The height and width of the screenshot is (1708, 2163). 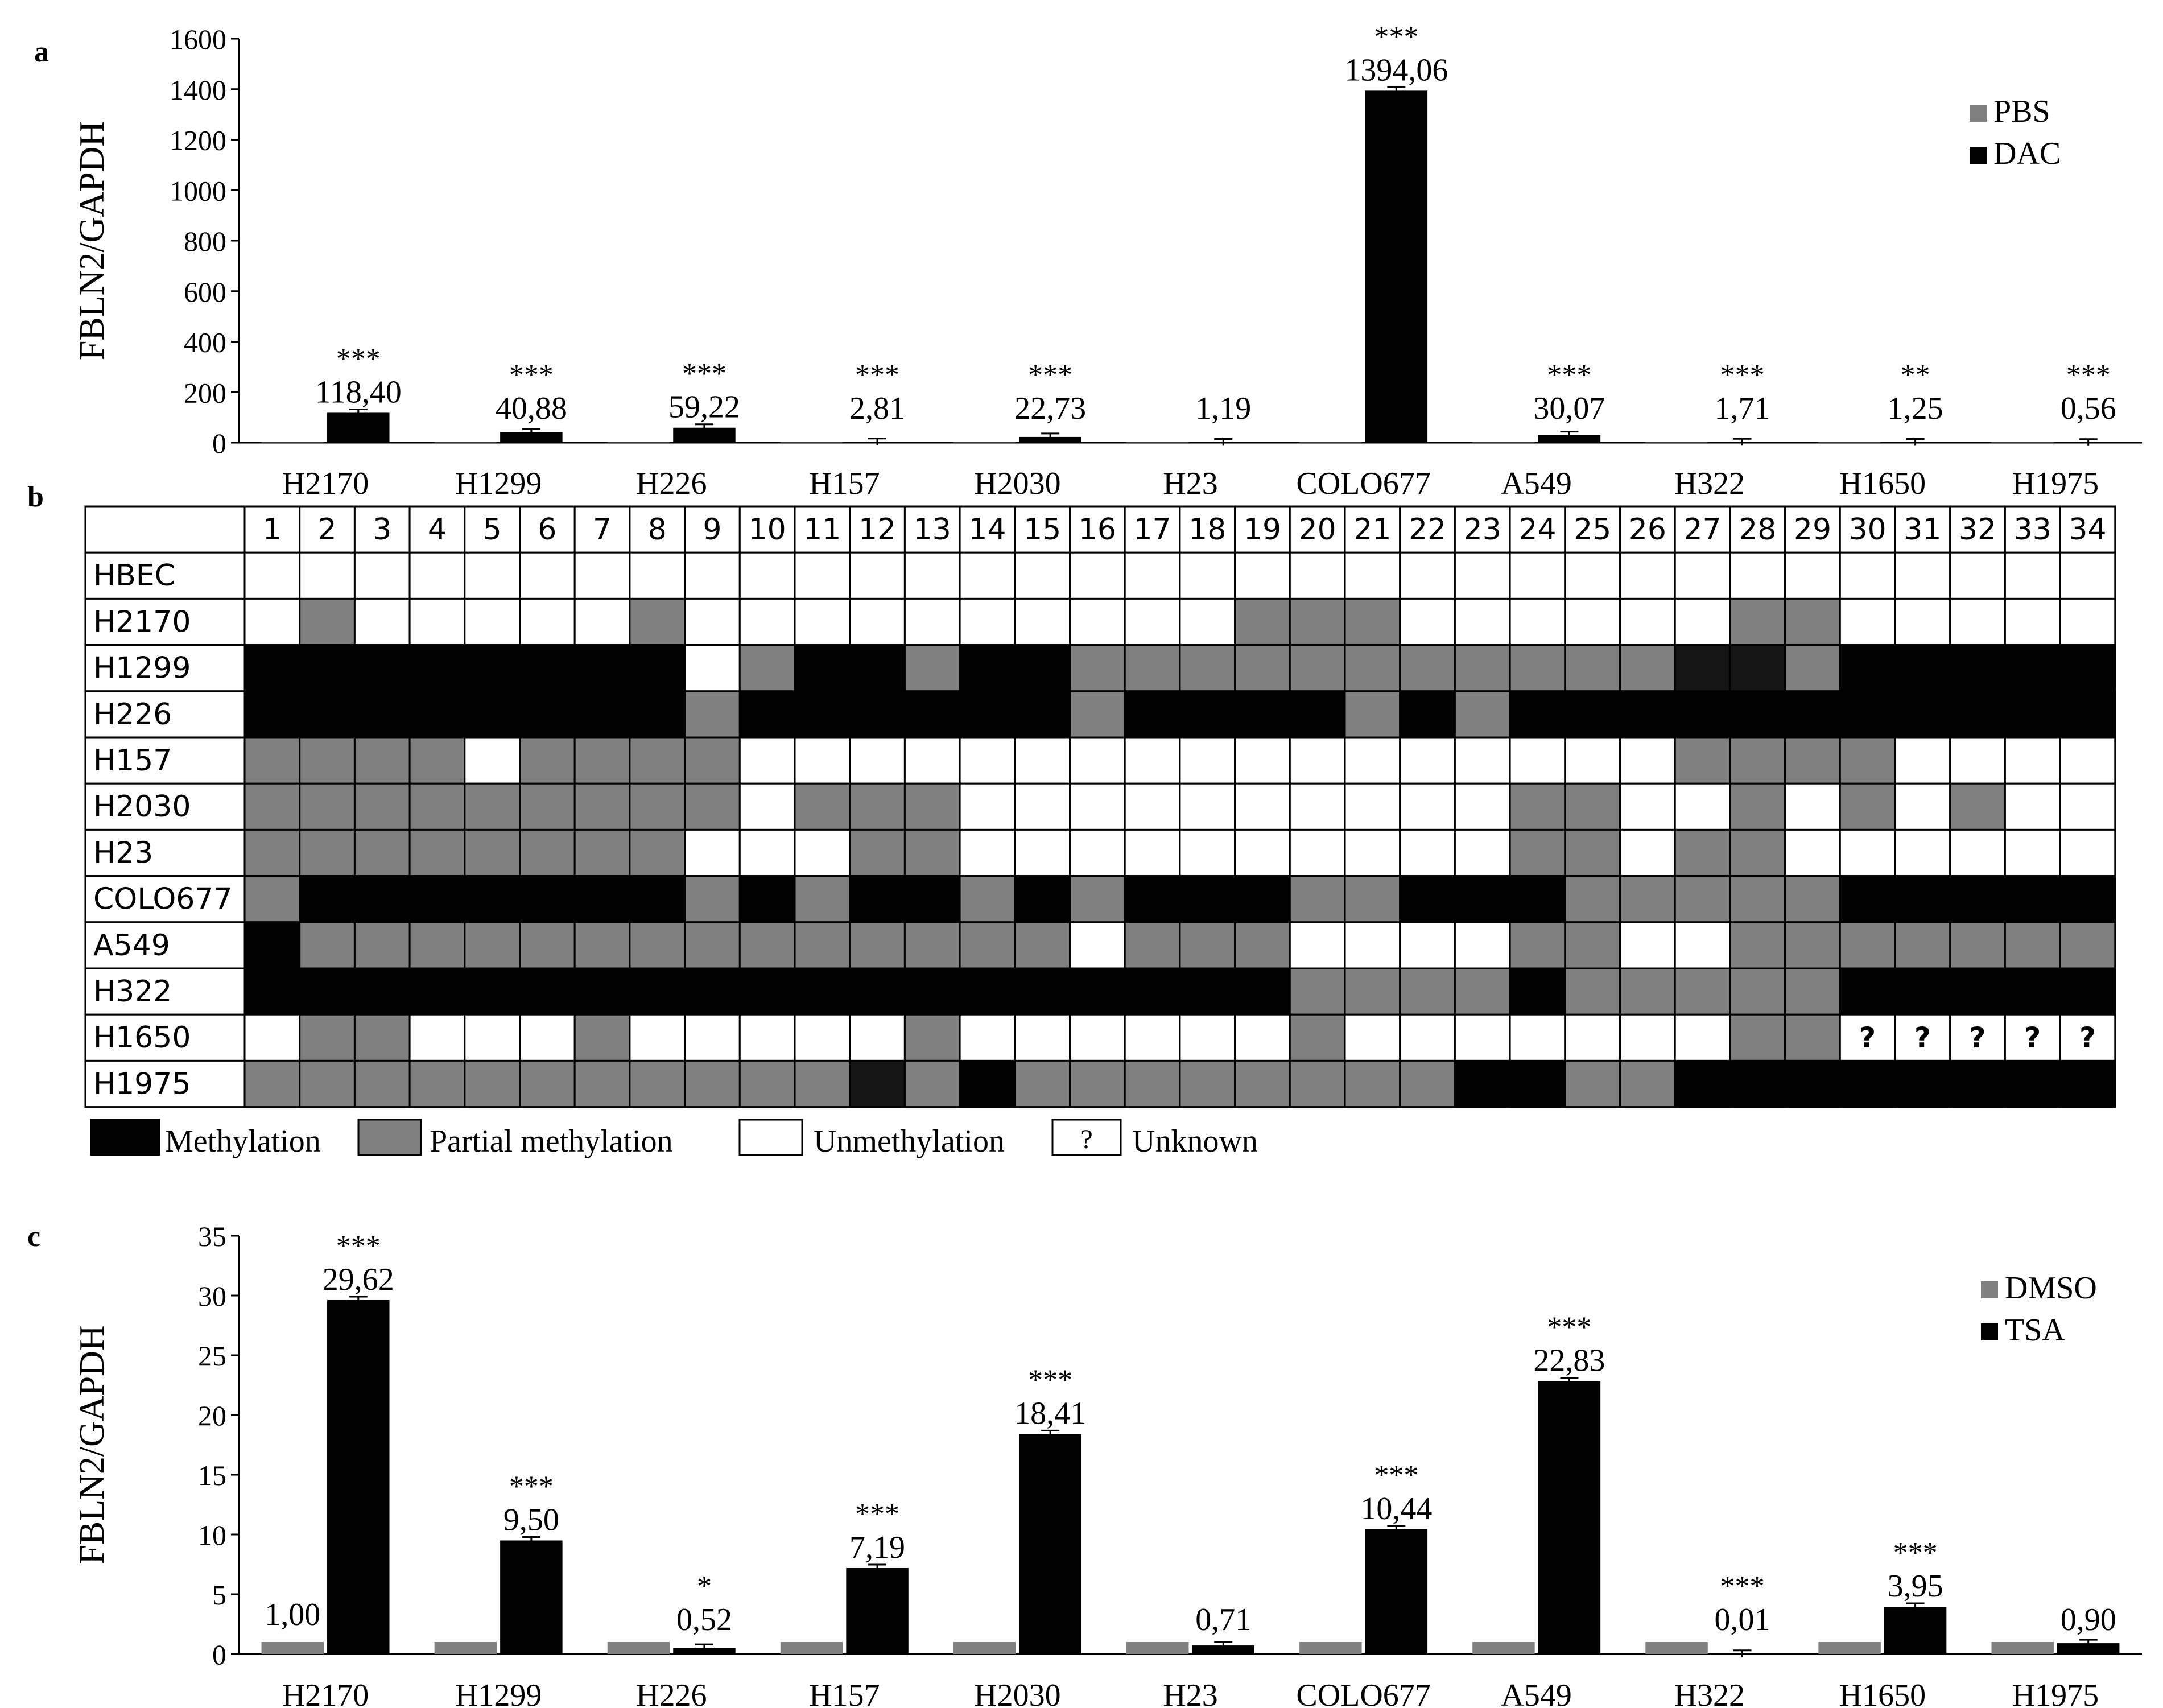 What do you see at coordinates (212, 1535) in the screenshot?
I see `y-tick-label: 10` at bounding box center [212, 1535].